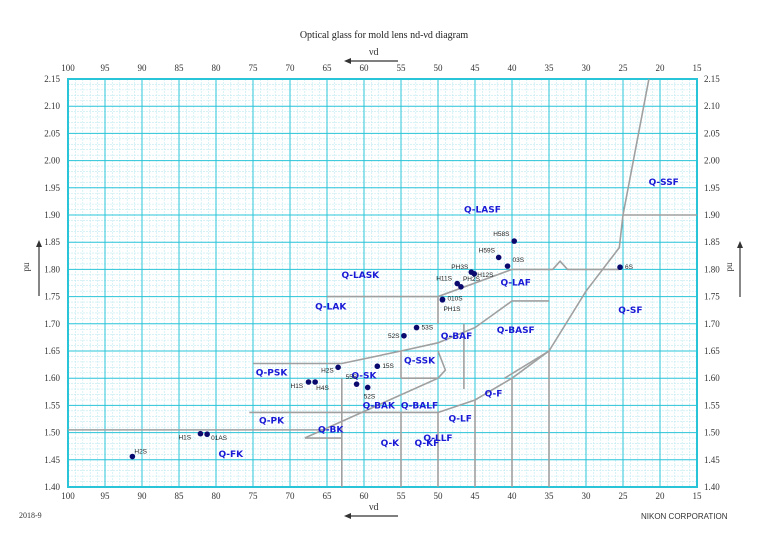  I want to click on x-tick-top: 90, so click(143, 68).